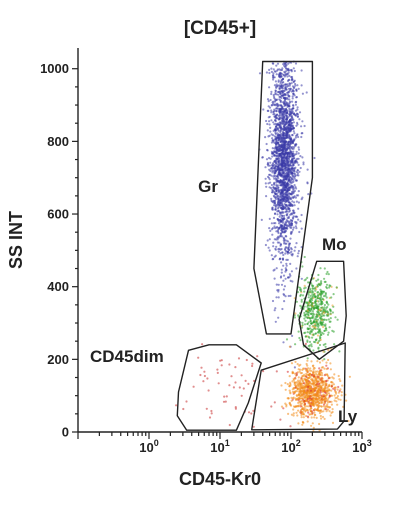  I want to click on x-tick-label: 103, so click(361, 446).